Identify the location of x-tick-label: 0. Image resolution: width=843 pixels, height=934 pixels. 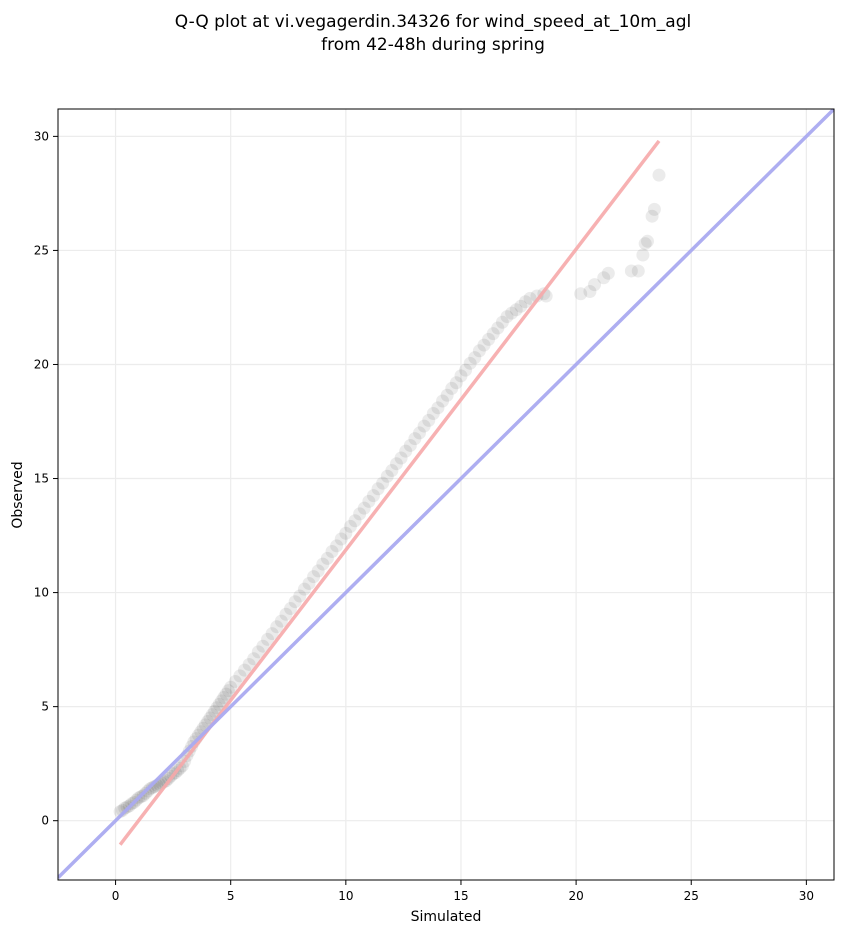
(116, 896).